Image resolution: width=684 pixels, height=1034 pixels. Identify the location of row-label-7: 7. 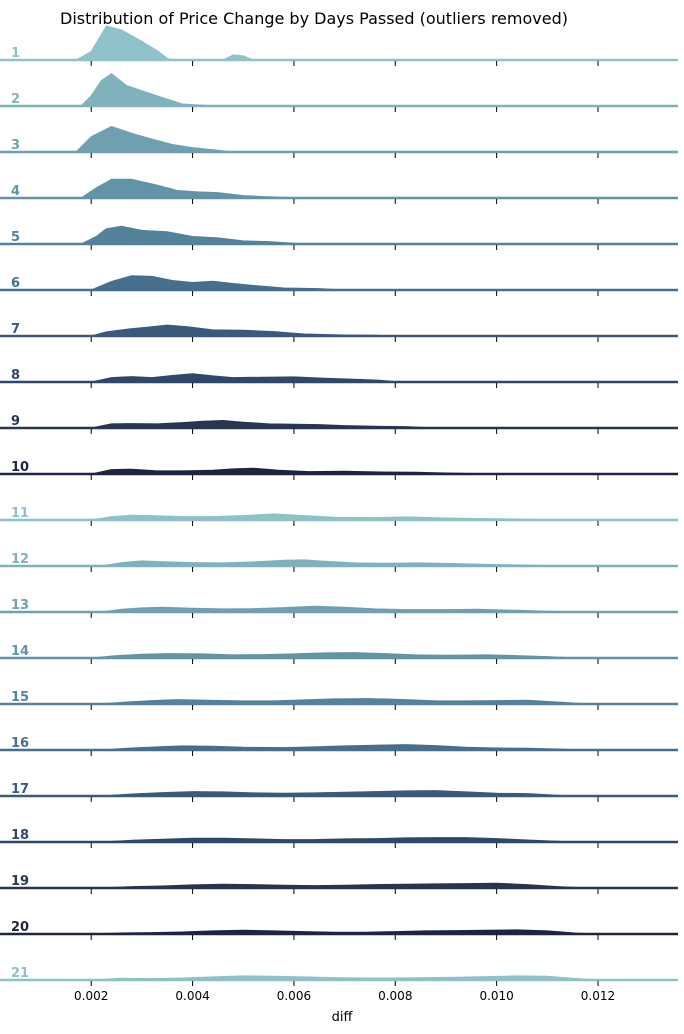
(15, 329).